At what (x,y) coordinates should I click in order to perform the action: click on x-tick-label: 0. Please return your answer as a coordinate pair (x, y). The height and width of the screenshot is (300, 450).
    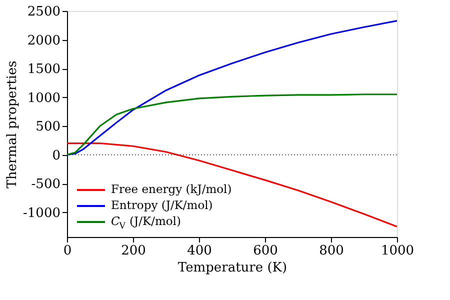
    Looking at the image, I should click on (67, 251).